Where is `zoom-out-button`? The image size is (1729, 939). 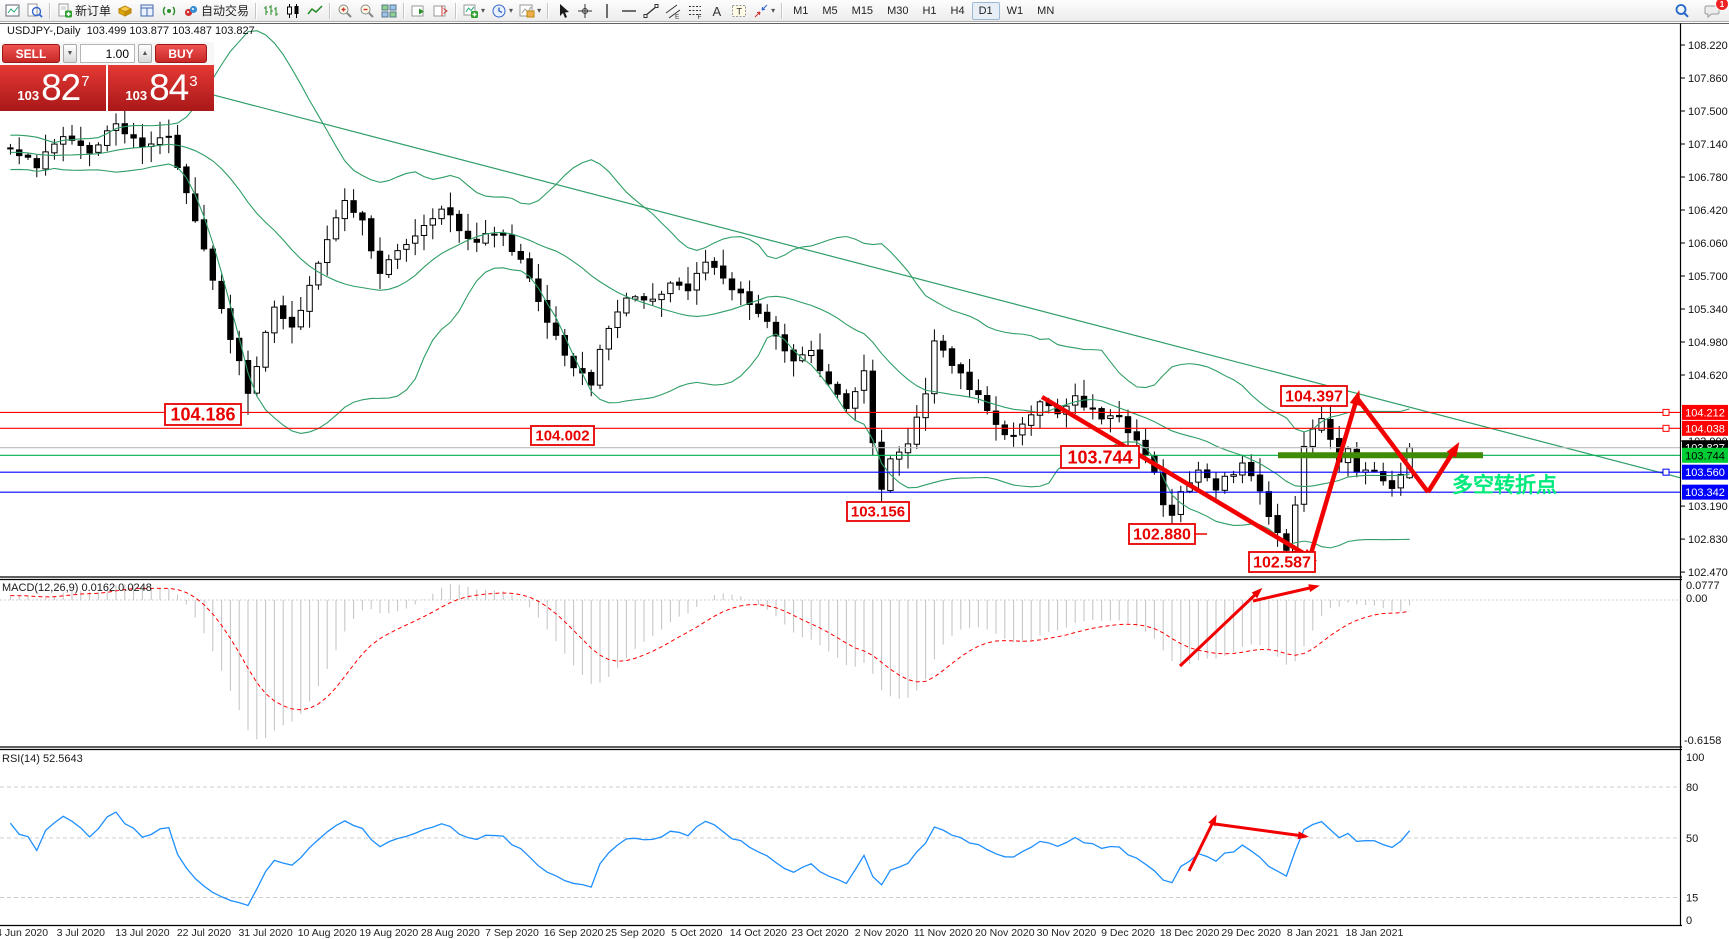
zoom-out-button is located at coordinates (367, 10).